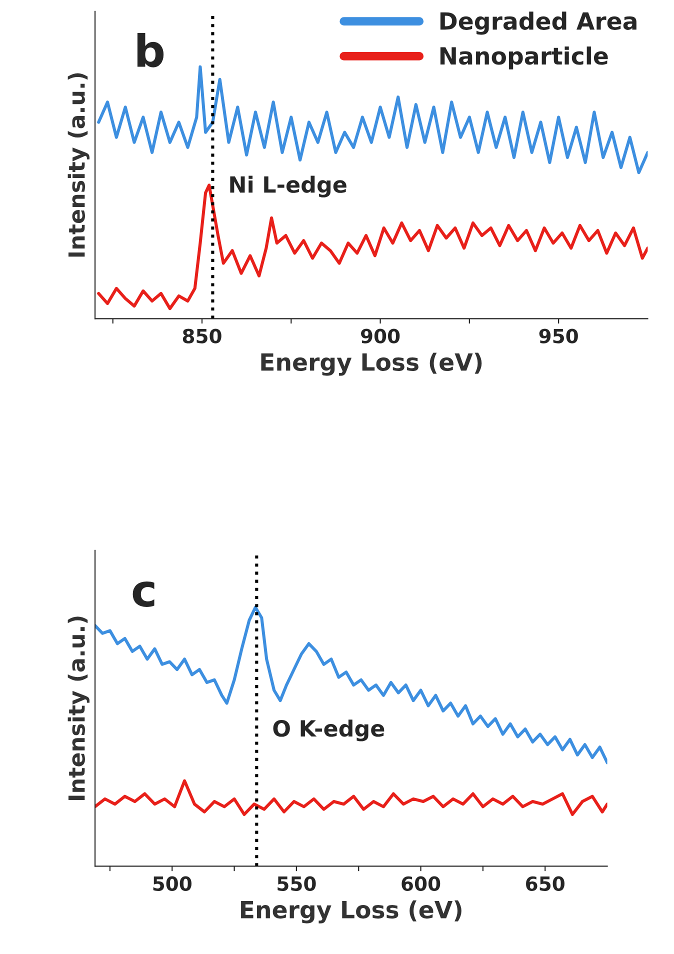 The height and width of the screenshot is (954, 674). Describe the element at coordinates (380, 336) in the screenshot. I see `x-tick-label: 900` at that location.